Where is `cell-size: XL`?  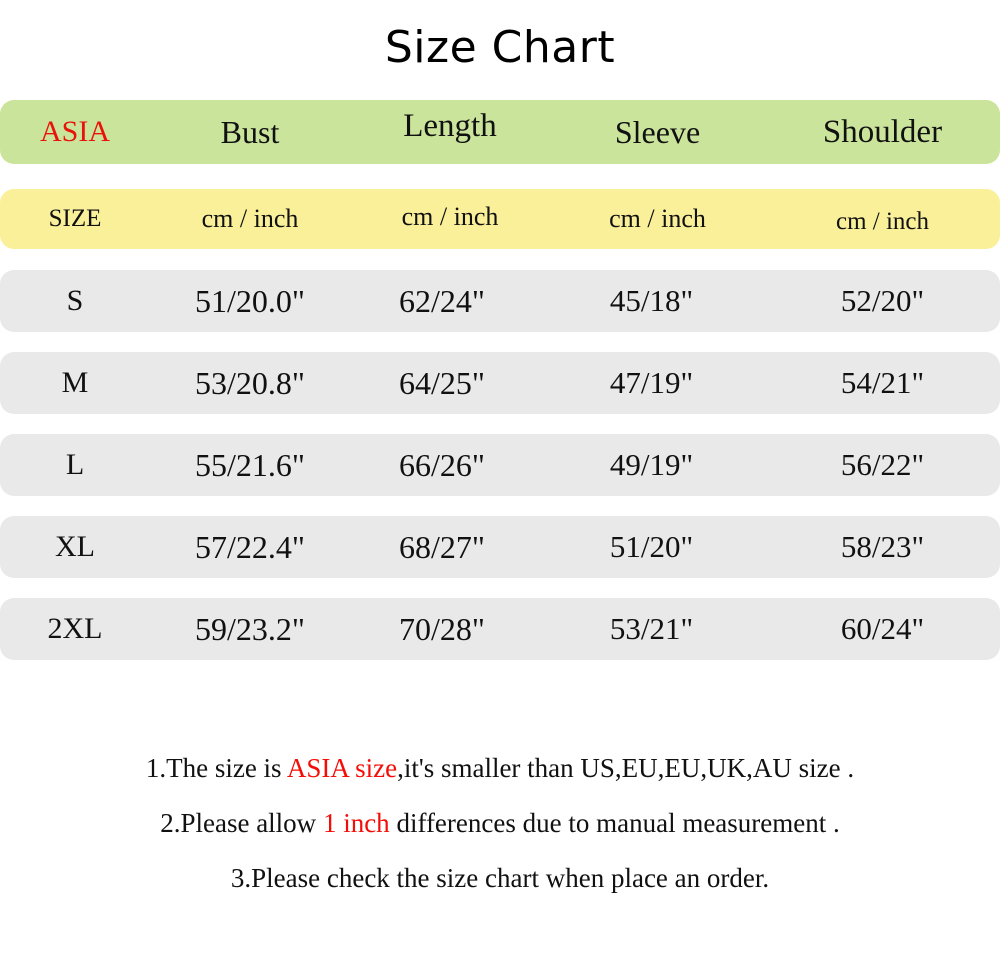
cell-size: XL is located at coordinates (75, 546).